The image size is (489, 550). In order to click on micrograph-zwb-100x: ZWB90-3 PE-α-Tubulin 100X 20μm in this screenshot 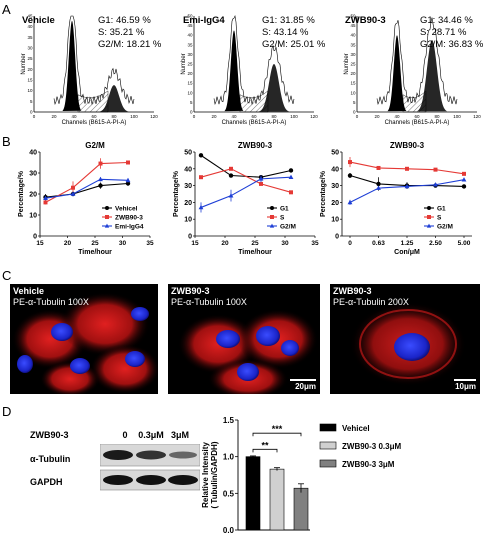, I will do `click(244, 339)`.